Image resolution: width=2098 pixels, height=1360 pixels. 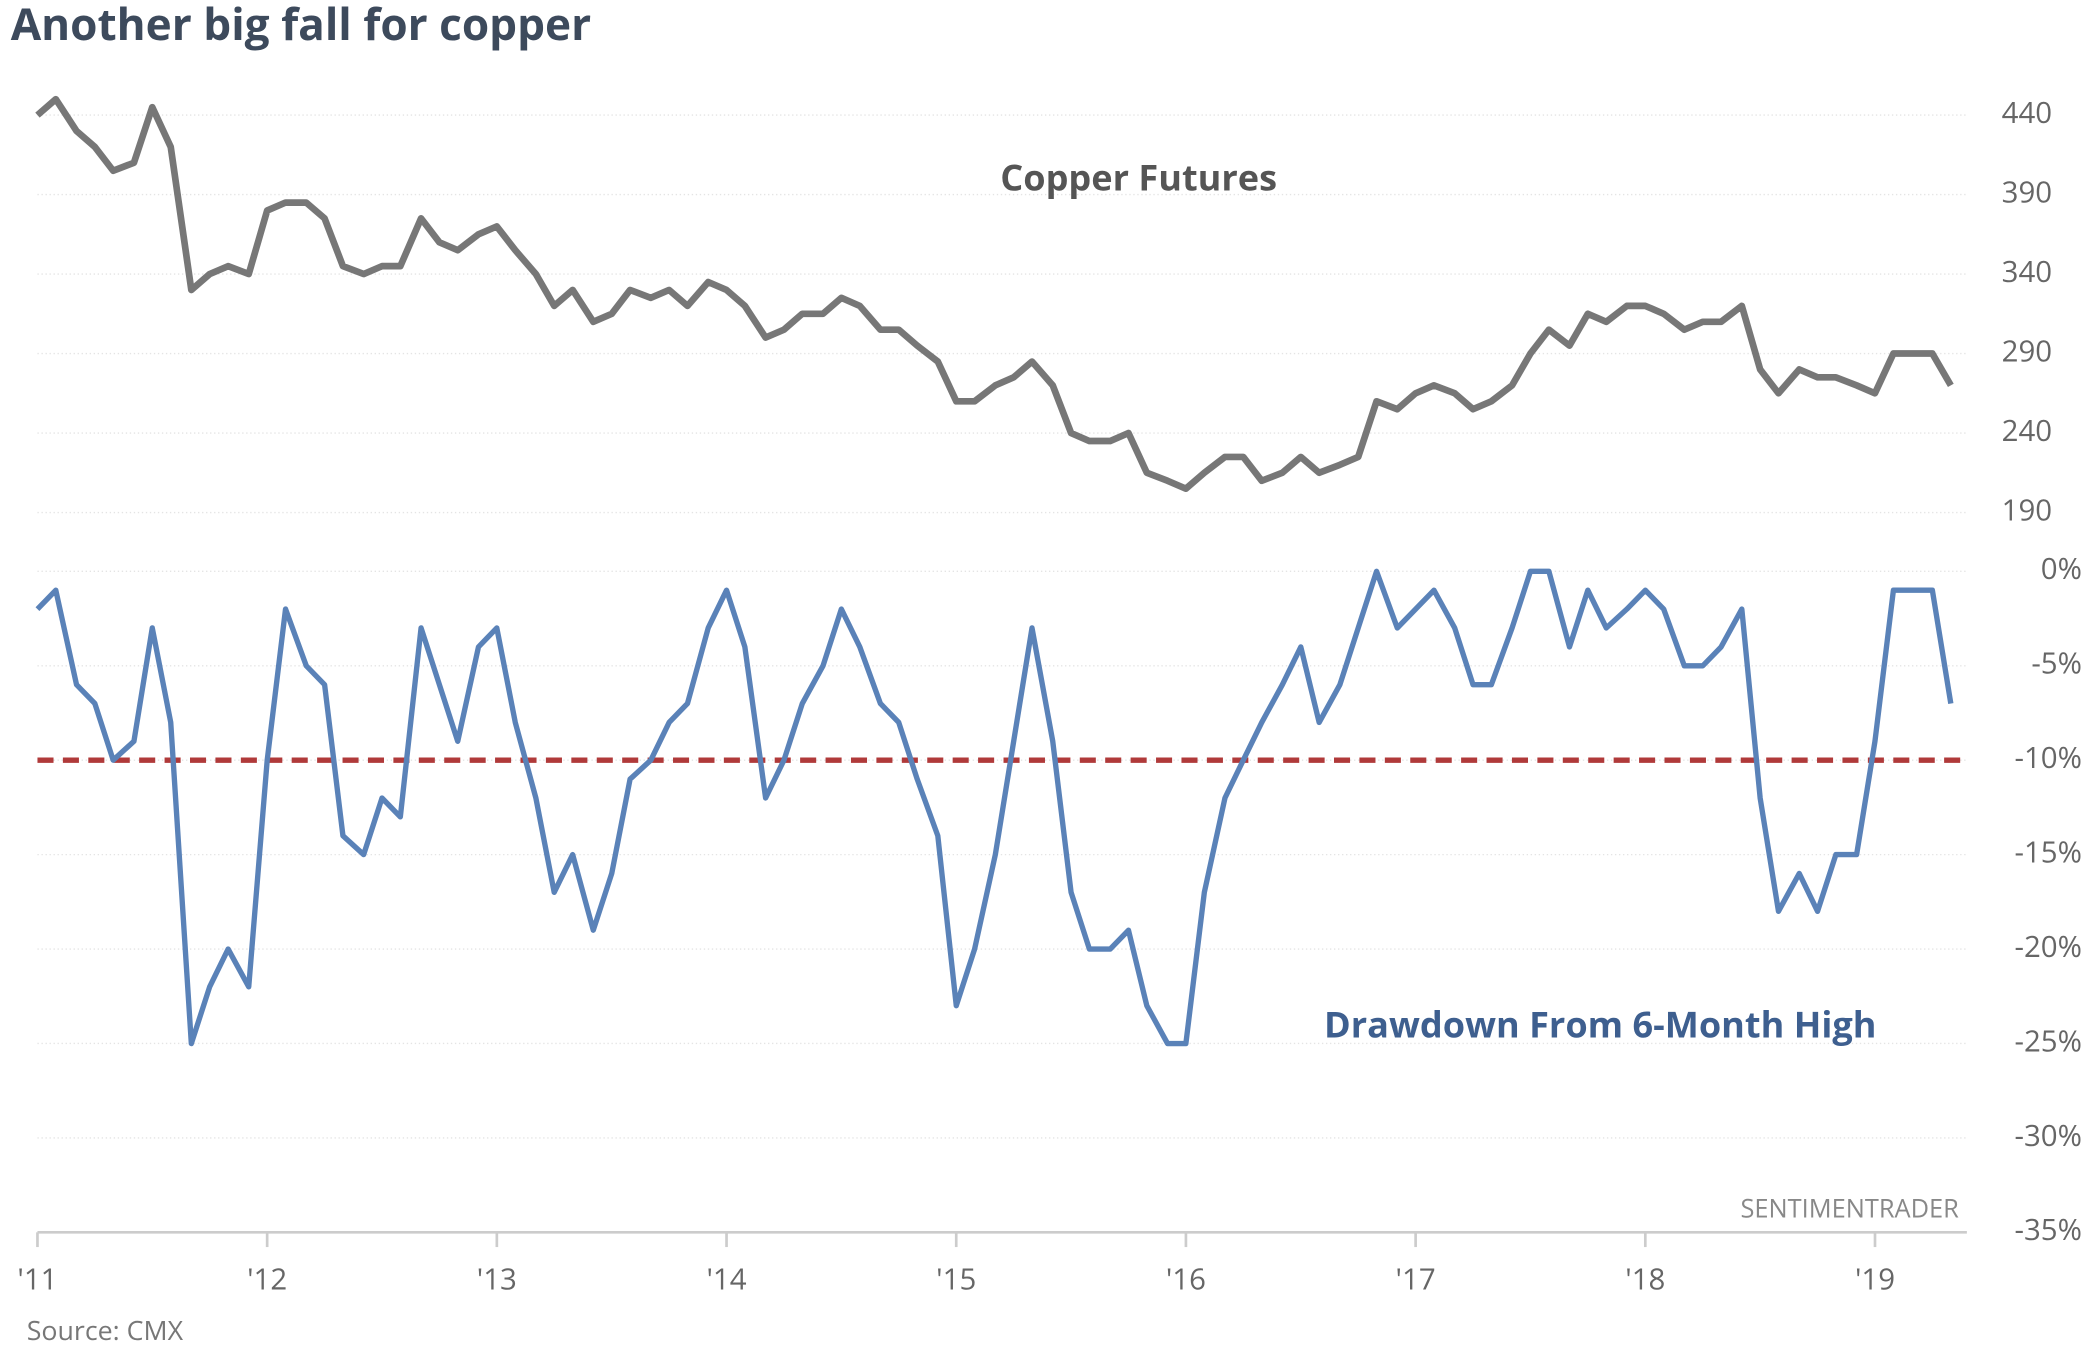 What do you see at coordinates (2027, 350) in the screenshot?
I see `y-tick-label: 290` at bounding box center [2027, 350].